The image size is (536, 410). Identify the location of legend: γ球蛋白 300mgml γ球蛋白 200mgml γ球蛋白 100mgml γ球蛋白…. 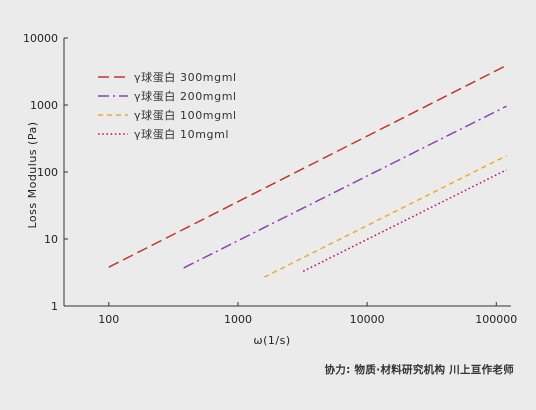
(167, 105).